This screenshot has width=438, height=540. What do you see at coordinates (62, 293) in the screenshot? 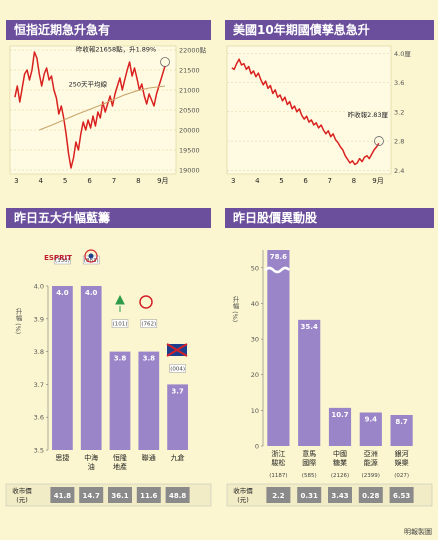
I see `data-label: 4.0` at bounding box center [62, 293].